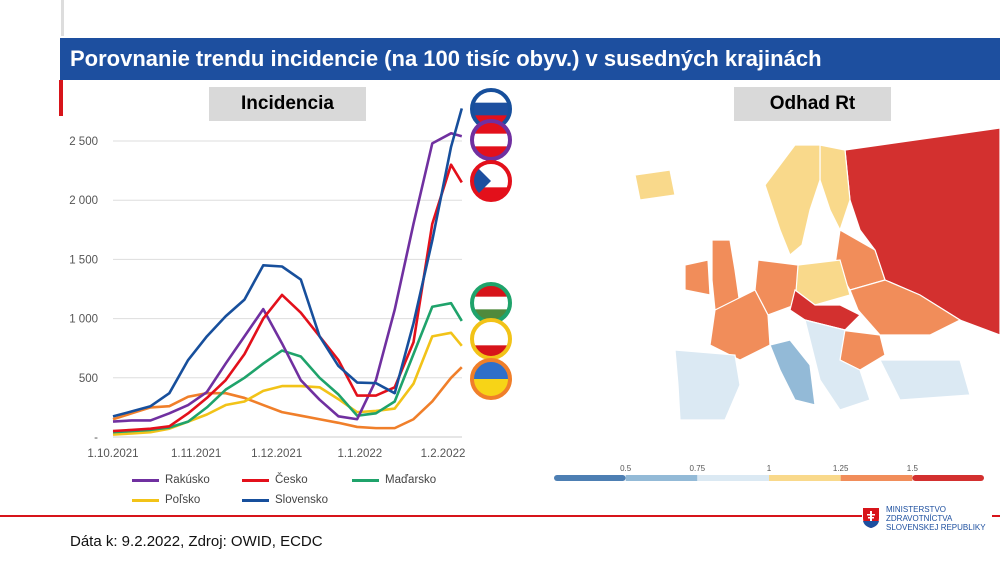 This screenshot has height=561, width=1000. What do you see at coordinates (183, 500) in the screenshot?
I see `legend-label: Poľsko` at bounding box center [183, 500].